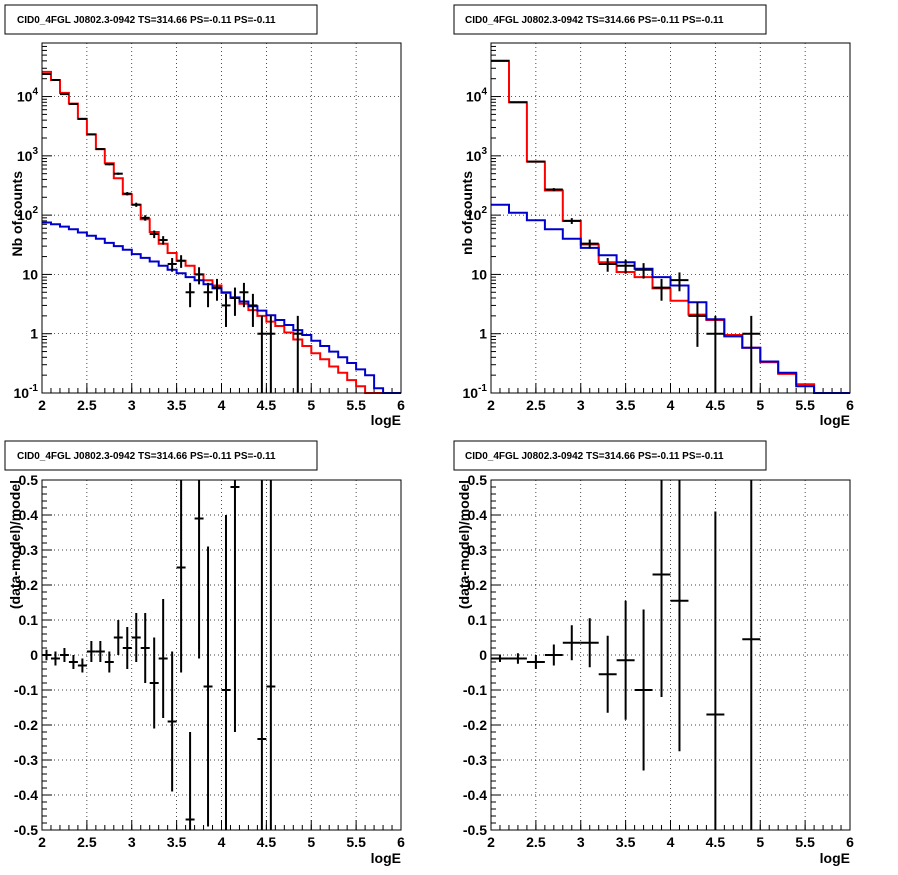 The image size is (898, 875). I want to click on y-tick-label: 0.5, so click(29, 480).